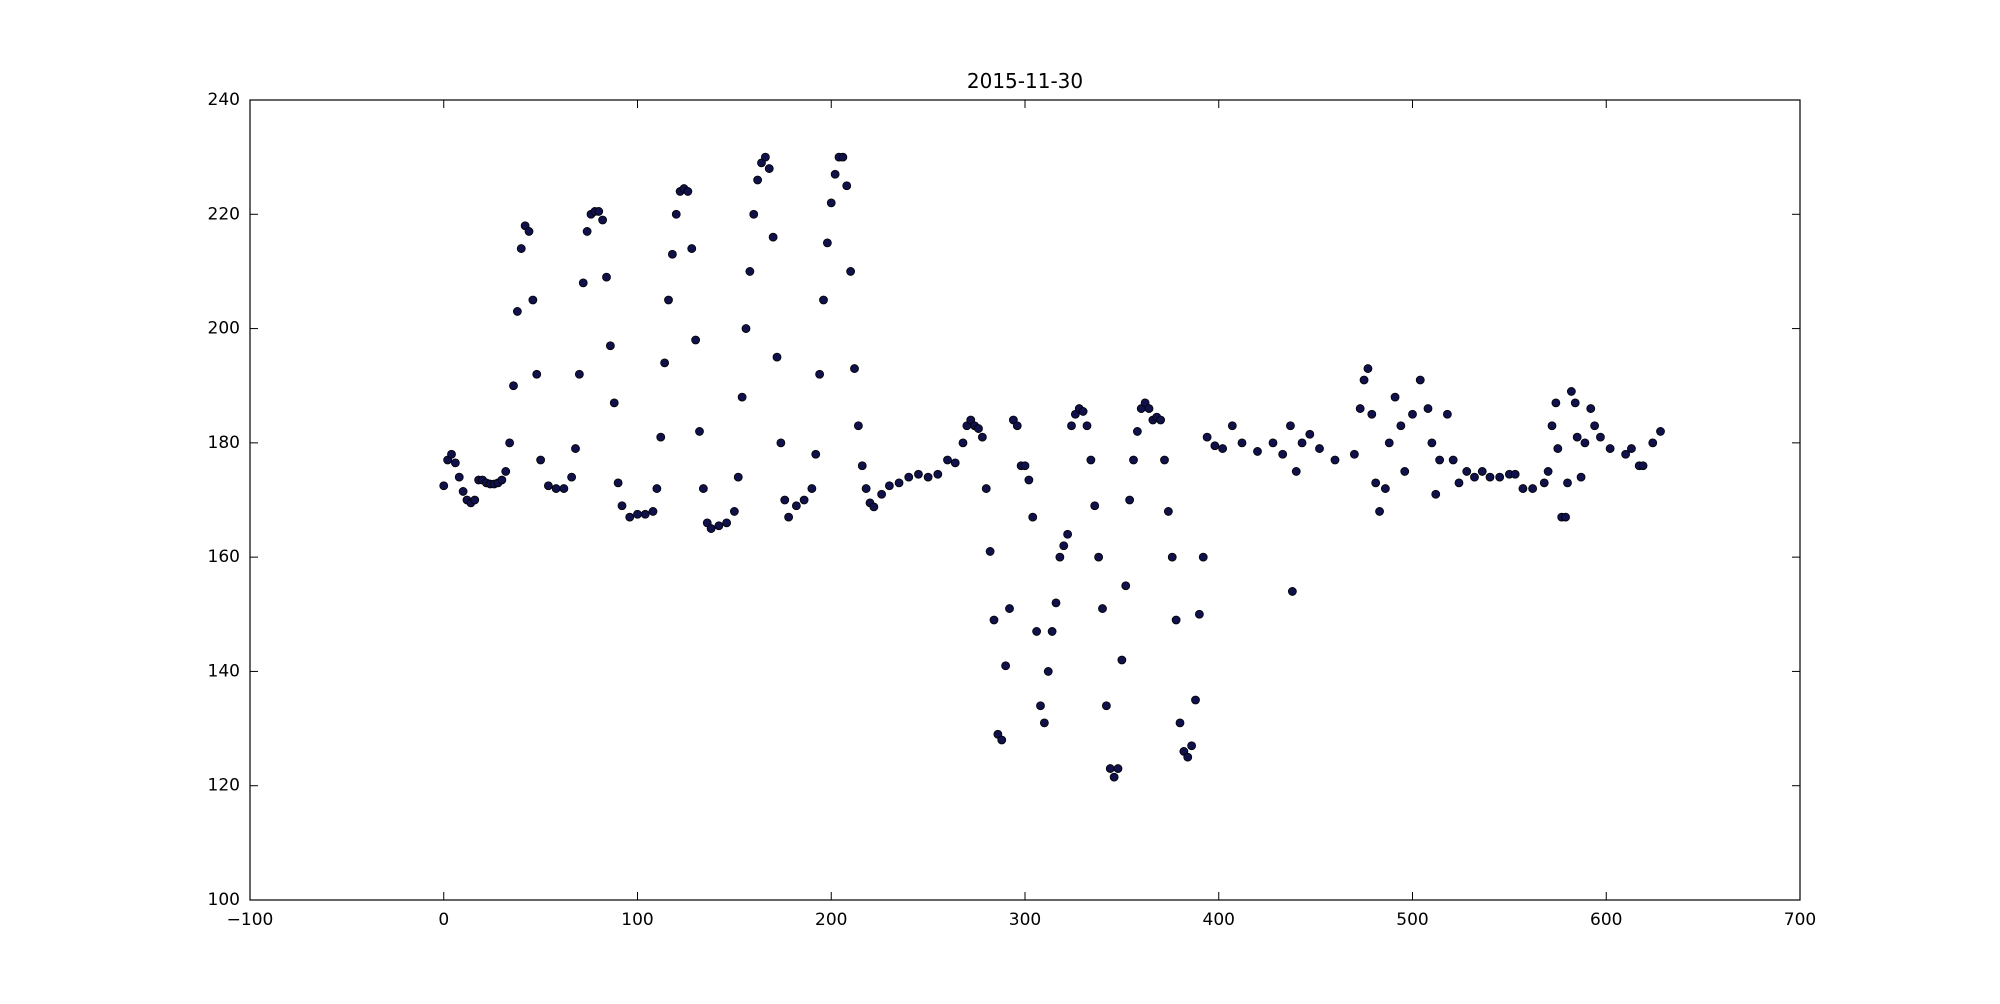 The width and height of the screenshot is (2000, 1004). What do you see at coordinates (637, 920) in the screenshot?
I see `x-tick-label: 100` at bounding box center [637, 920].